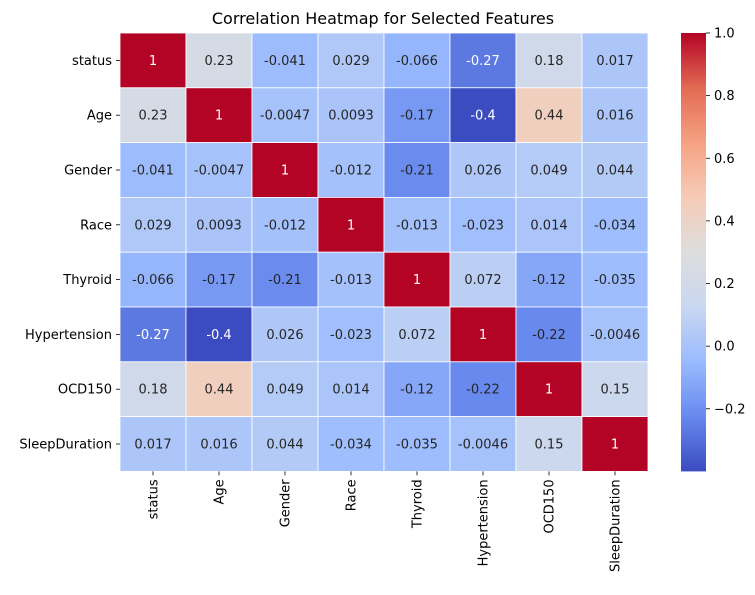  Describe the element at coordinates (219, 389) in the screenshot. I see `heatmap-cell-ocd150-age` at that location.